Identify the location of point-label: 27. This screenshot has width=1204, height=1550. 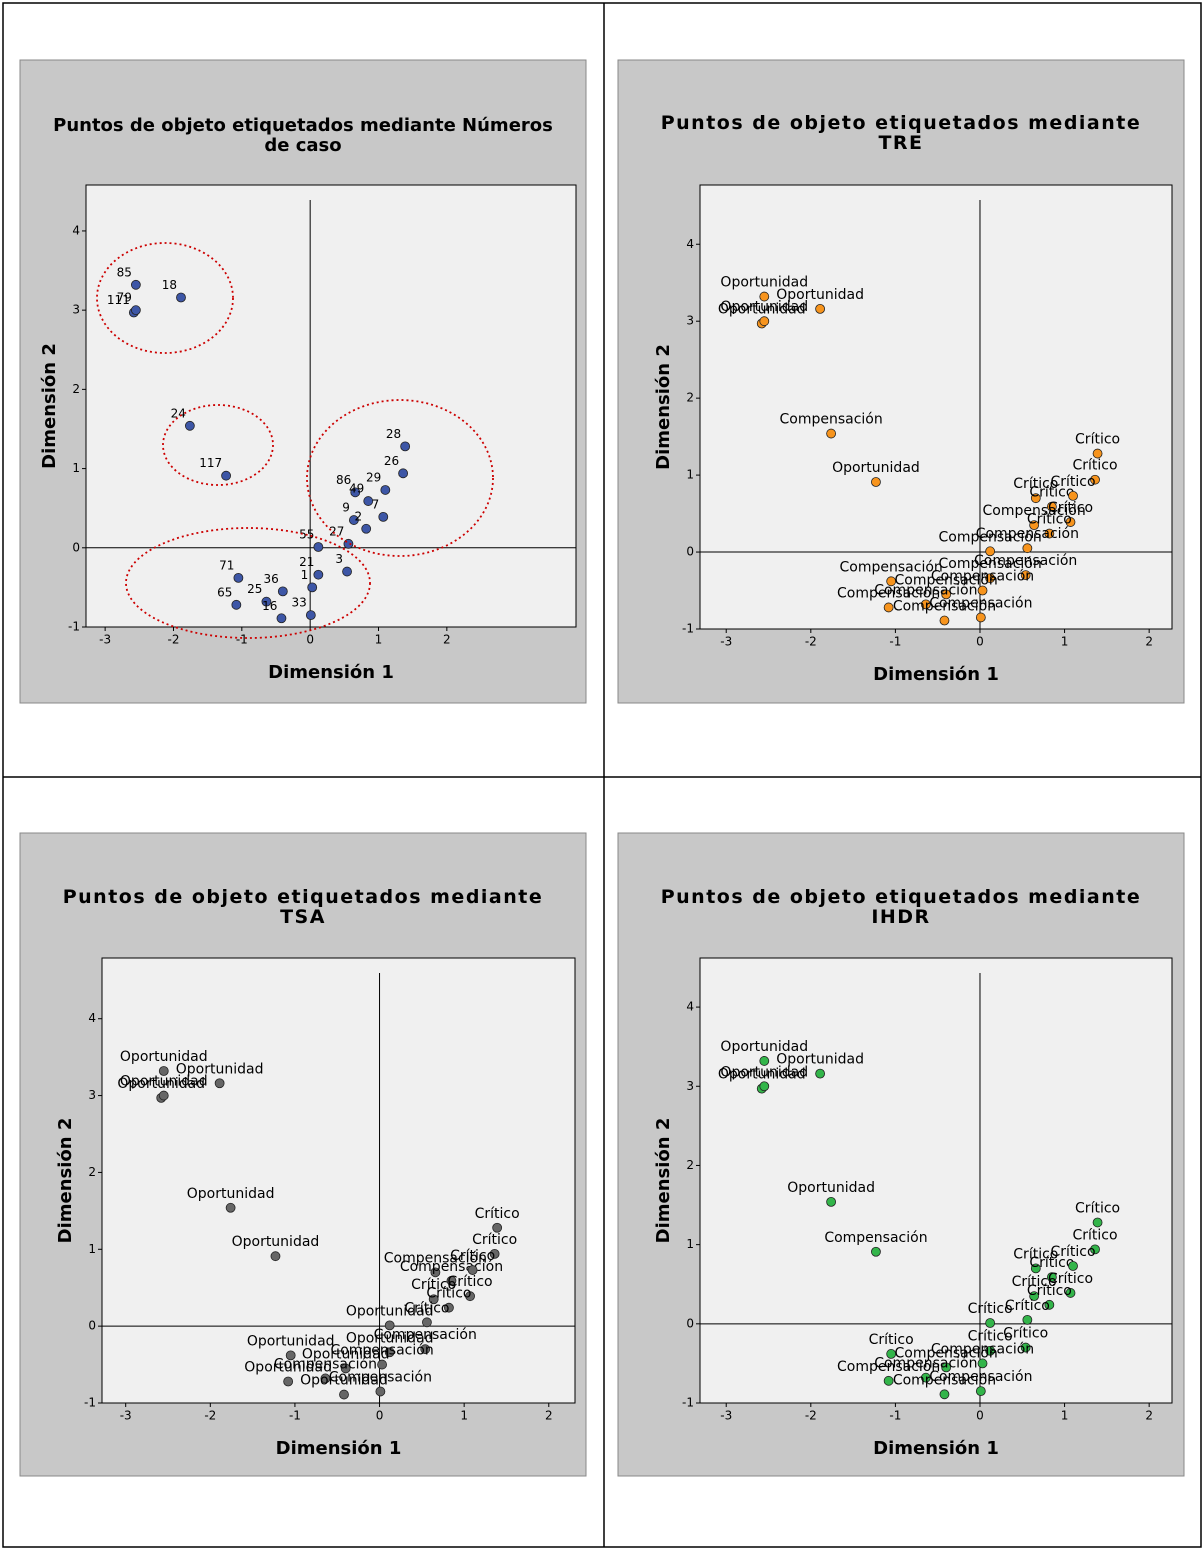
(336, 531).